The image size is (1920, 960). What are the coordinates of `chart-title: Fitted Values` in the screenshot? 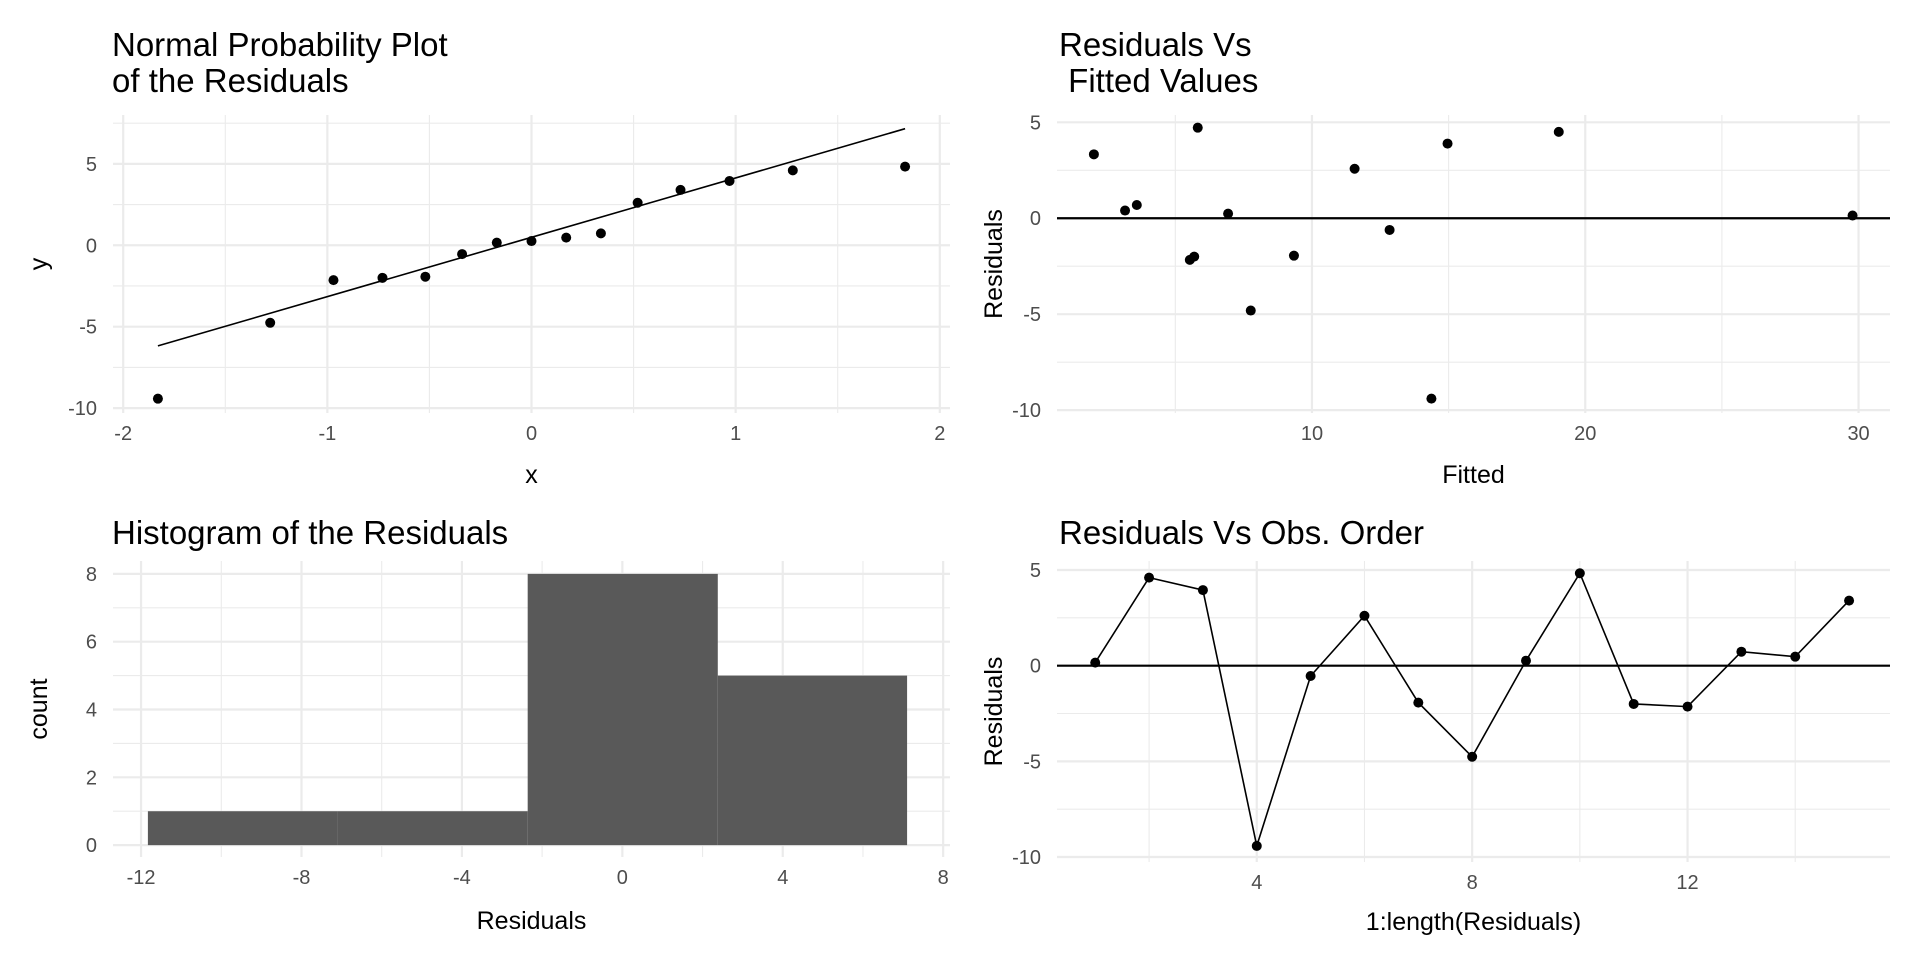 It's located at (1158, 80).